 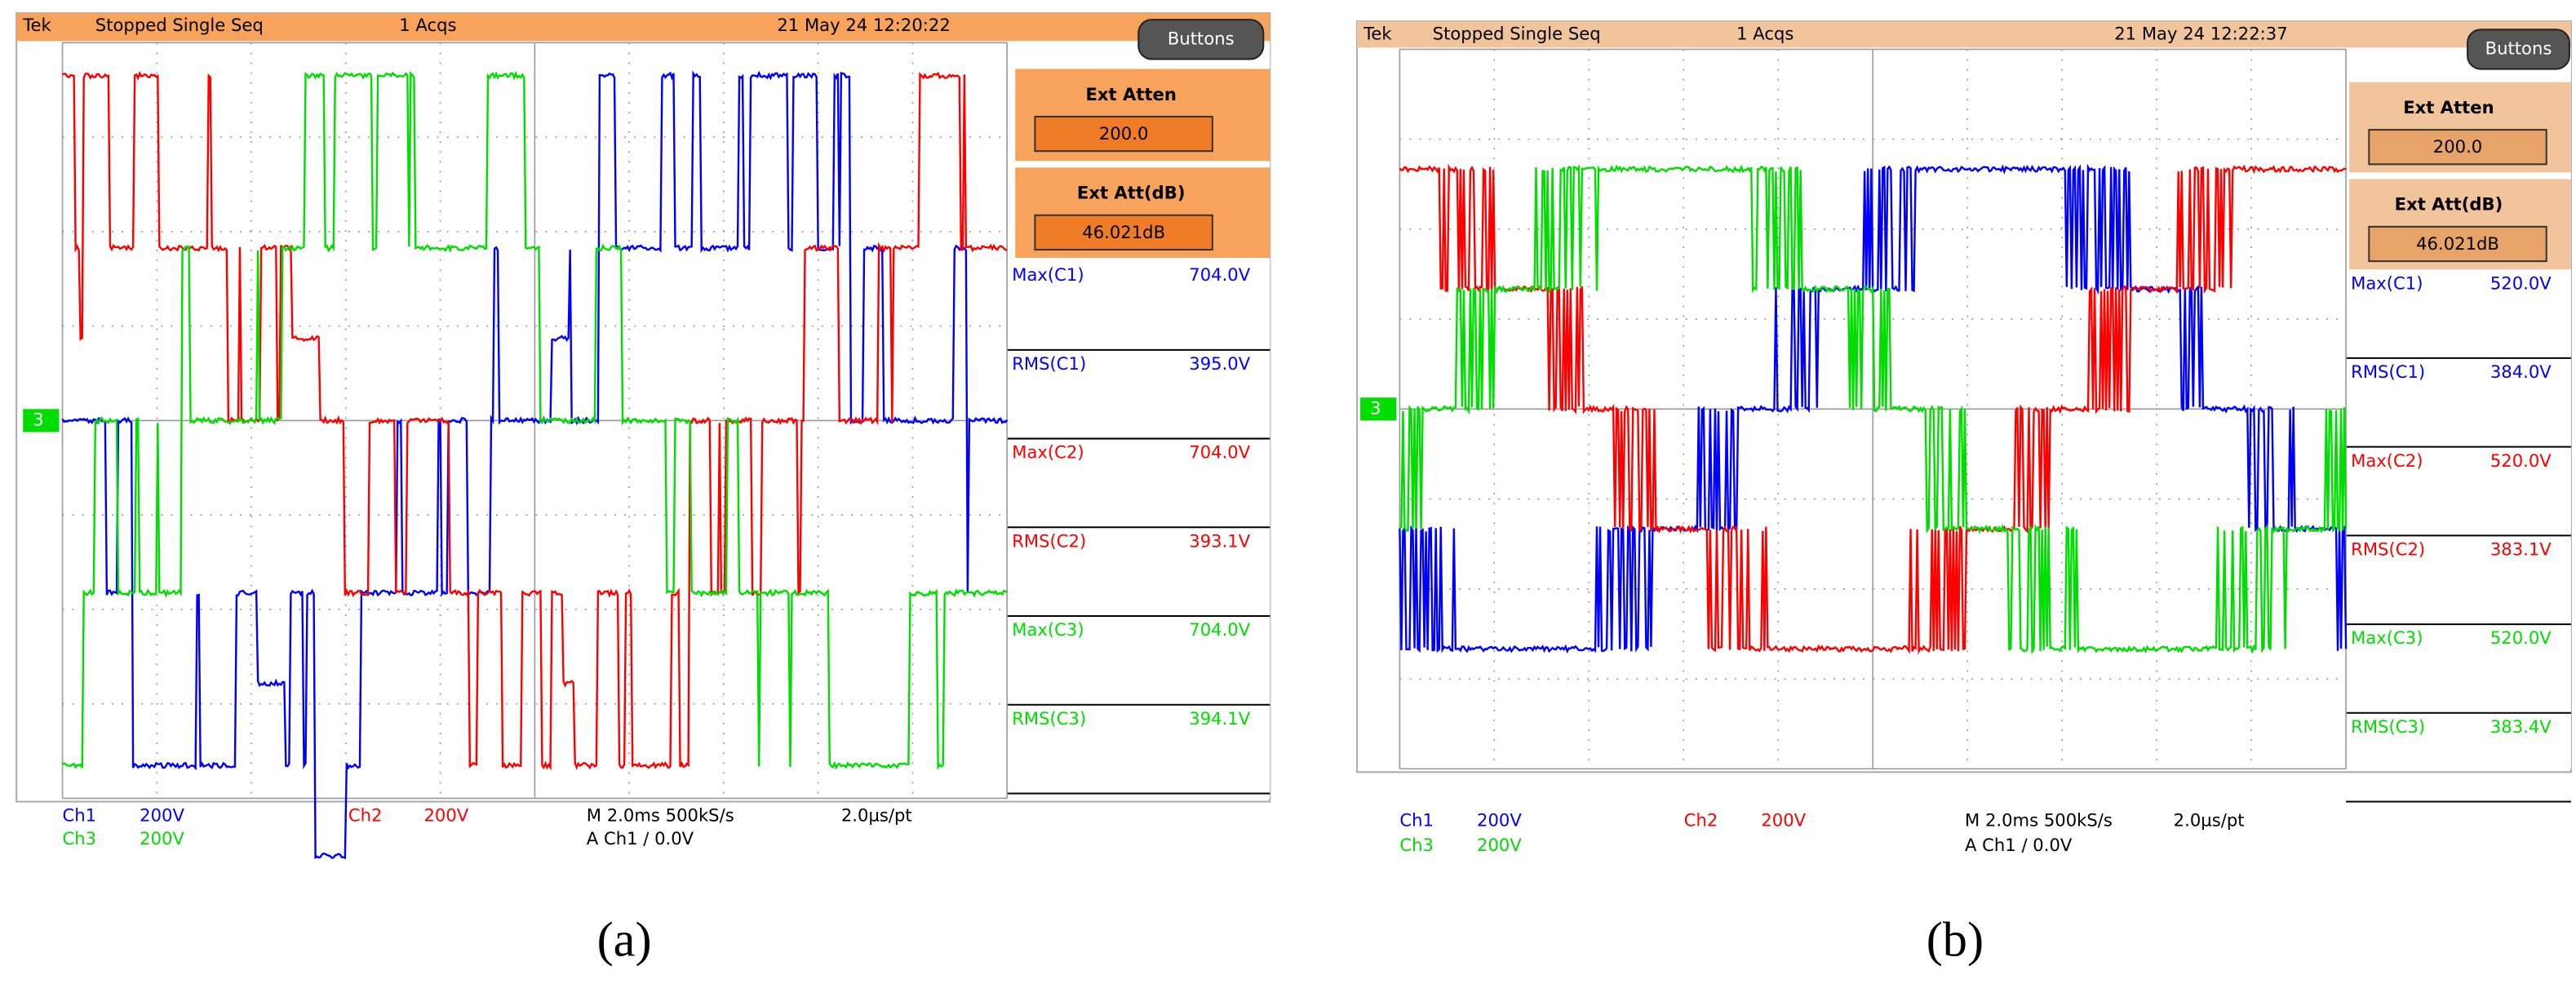 I want to click on measure-value: 393.1V, so click(x=1219, y=540).